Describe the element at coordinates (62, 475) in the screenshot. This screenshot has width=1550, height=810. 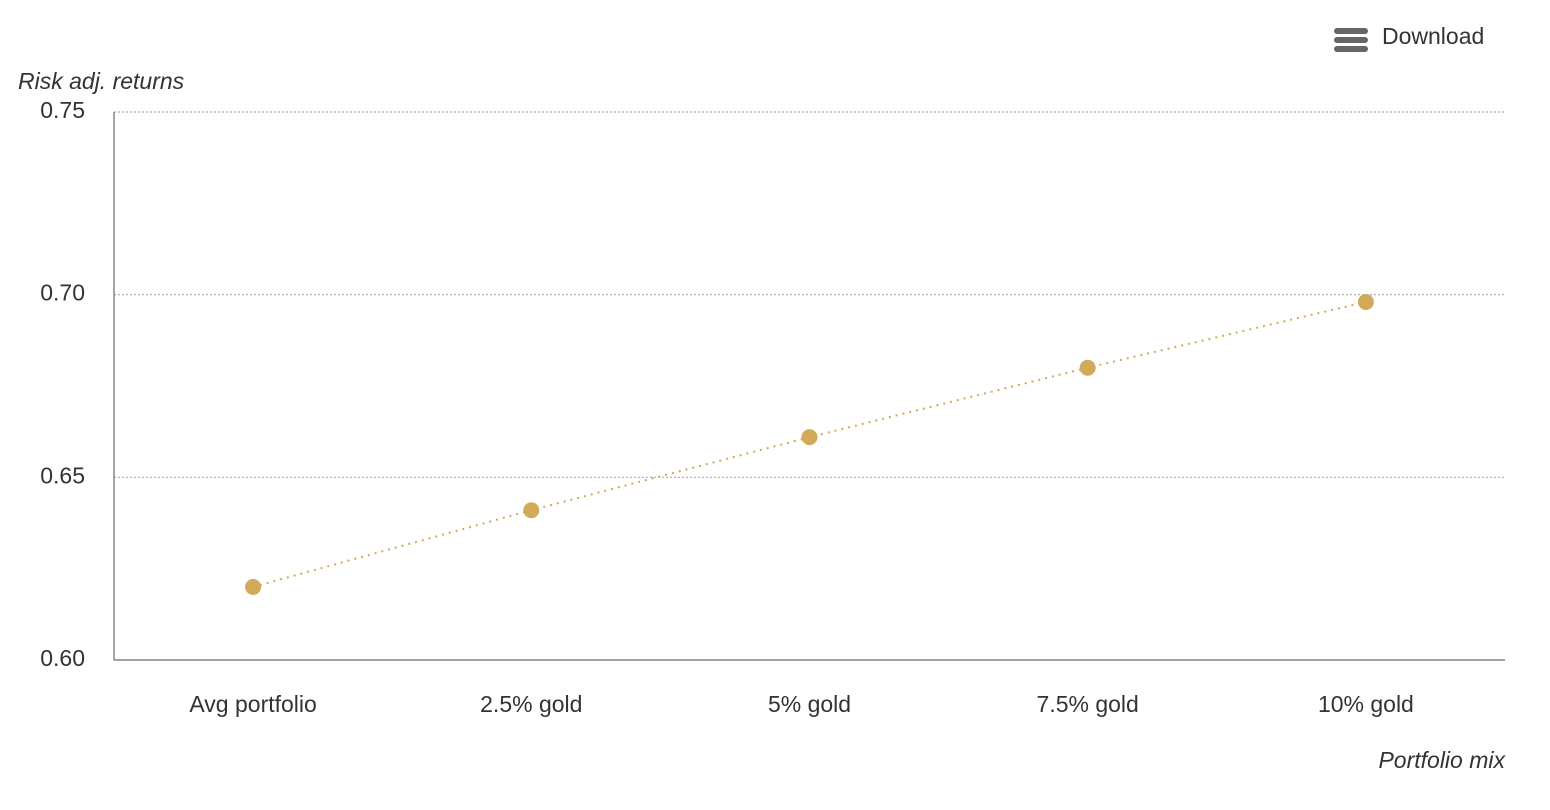
I see `y-tick-label: 0.65` at that location.